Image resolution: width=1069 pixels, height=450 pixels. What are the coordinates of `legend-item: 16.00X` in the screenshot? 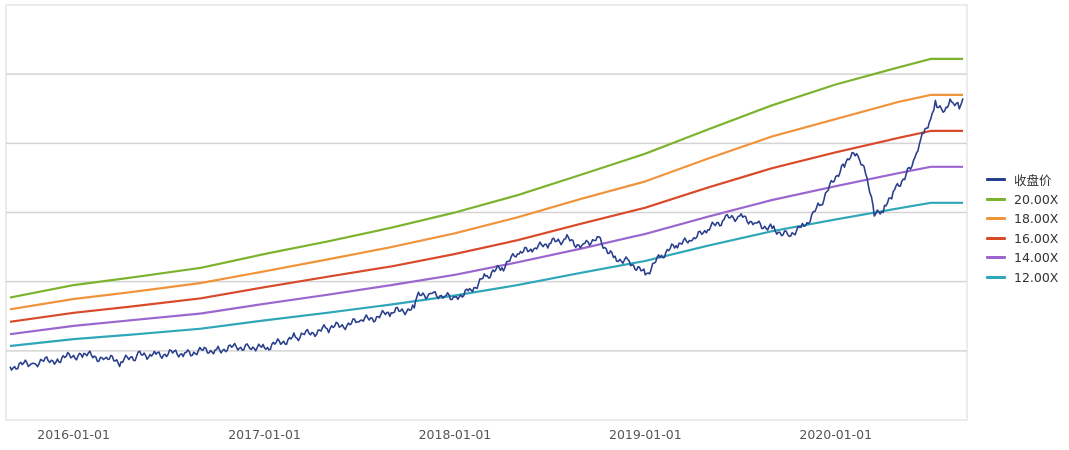 It's located at (1027, 239).